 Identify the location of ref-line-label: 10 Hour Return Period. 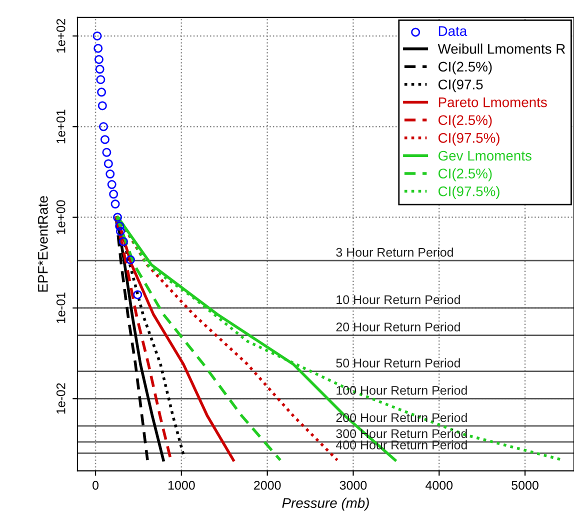
(398, 299).